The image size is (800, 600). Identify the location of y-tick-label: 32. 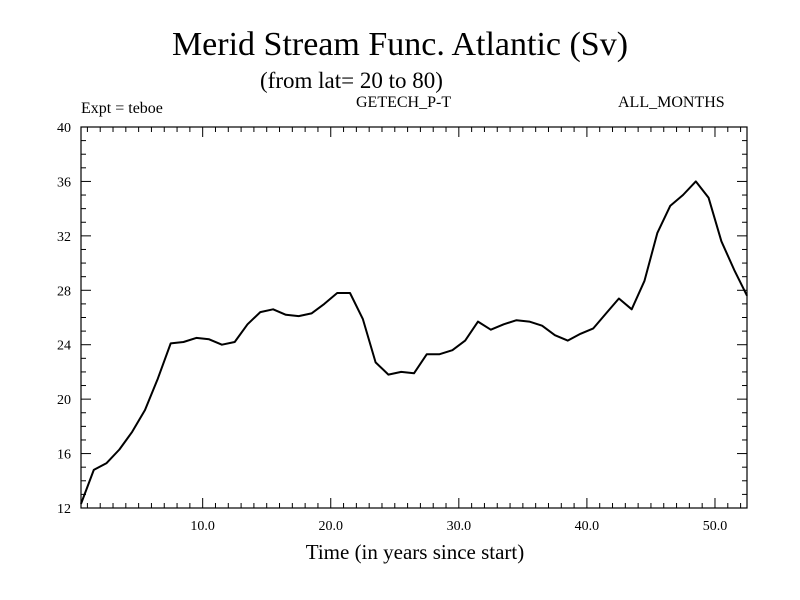
(64, 237).